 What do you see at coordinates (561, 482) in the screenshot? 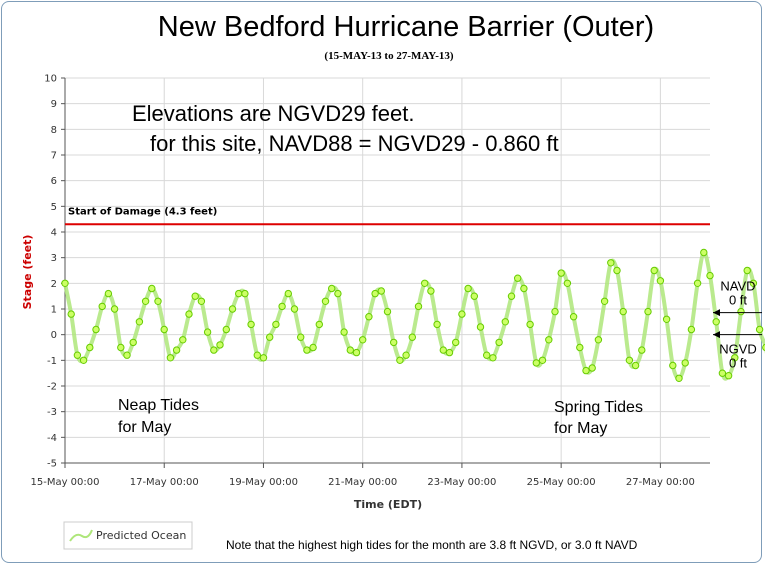
I see `x-tick-label: 25-May 00:00` at bounding box center [561, 482].